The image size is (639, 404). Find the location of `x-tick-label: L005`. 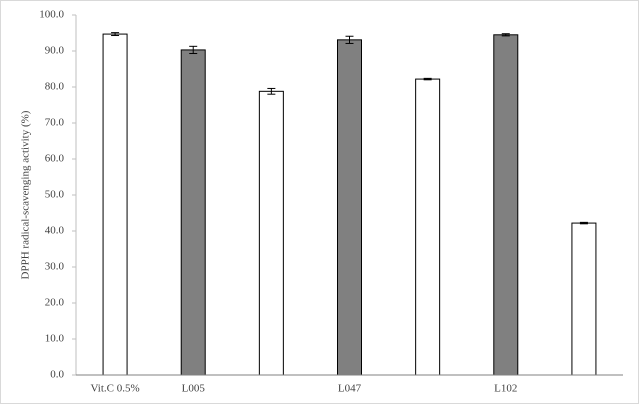

x-tick-label: L005 is located at coordinates (194, 389).